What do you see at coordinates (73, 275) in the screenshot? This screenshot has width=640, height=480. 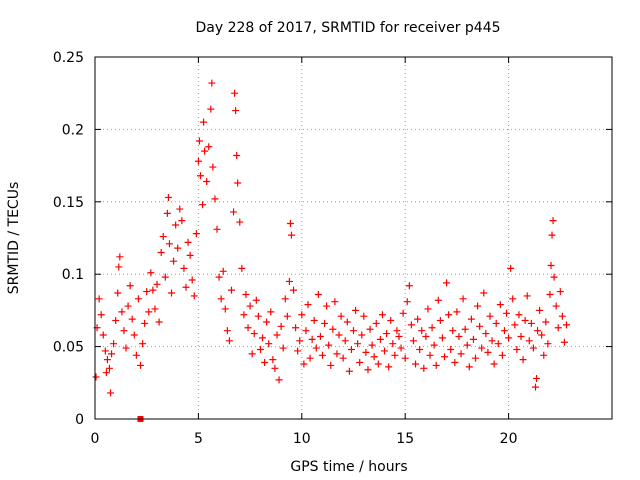 I see `y-tick-label: 0.1` at bounding box center [73, 275].